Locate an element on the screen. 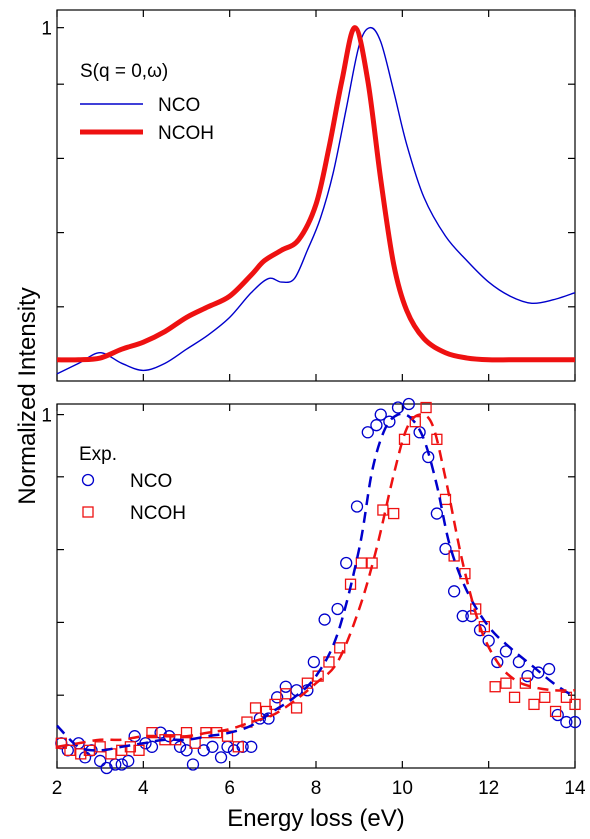 The width and height of the screenshot is (590, 839). x-tick-label: 14 is located at coordinates (575, 788).